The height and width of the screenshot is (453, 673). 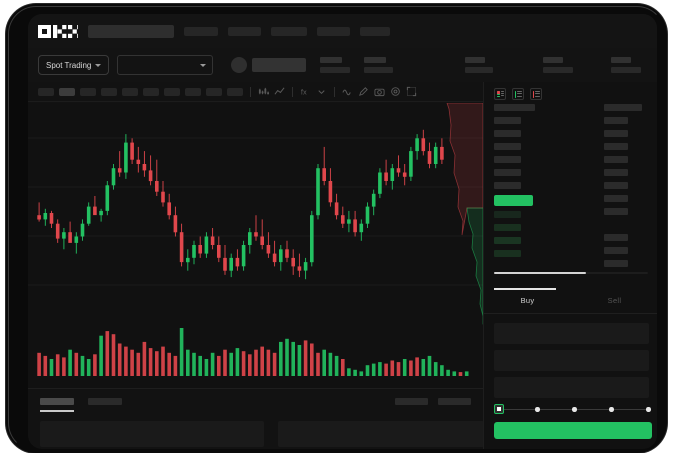 I want to click on orderbook-scrollbar, so click(x=571, y=273).